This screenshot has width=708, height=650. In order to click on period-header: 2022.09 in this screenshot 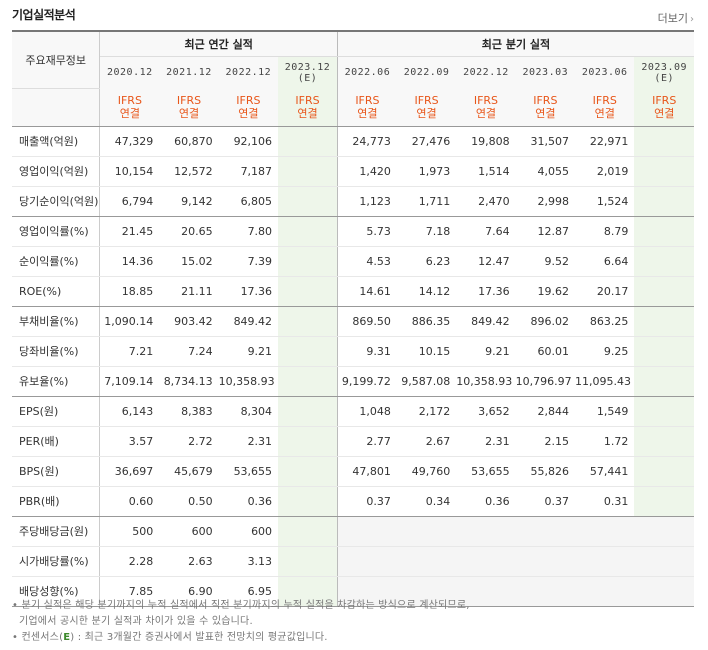, I will do `click(426, 72)`.